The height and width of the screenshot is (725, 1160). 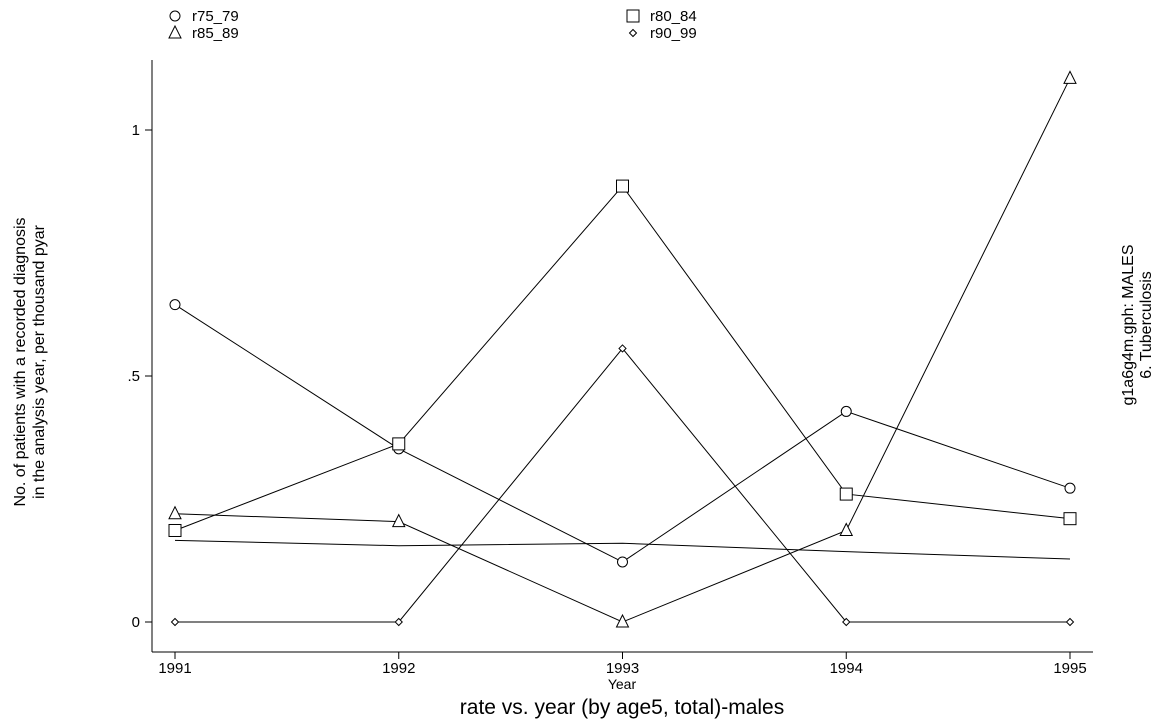 What do you see at coordinates (1069, 668) in the screenshot?
I see `x-tick-label: 1995` at bounding box center [1069, 668].